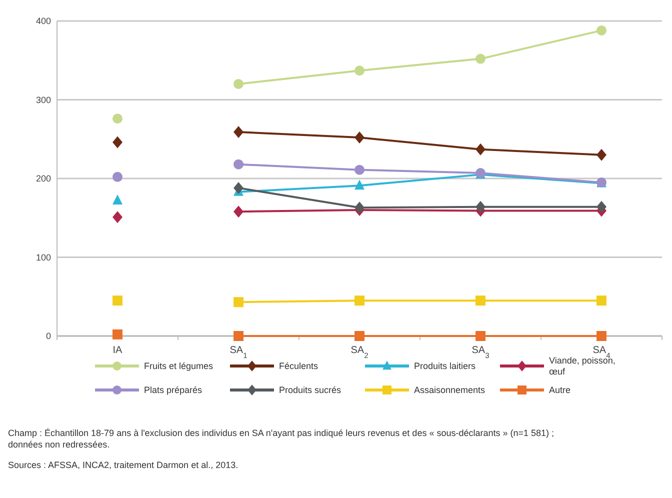 The width and height of the screenshot is (672, 498). I want to click on legend-label: Autre, so click(560, 390).